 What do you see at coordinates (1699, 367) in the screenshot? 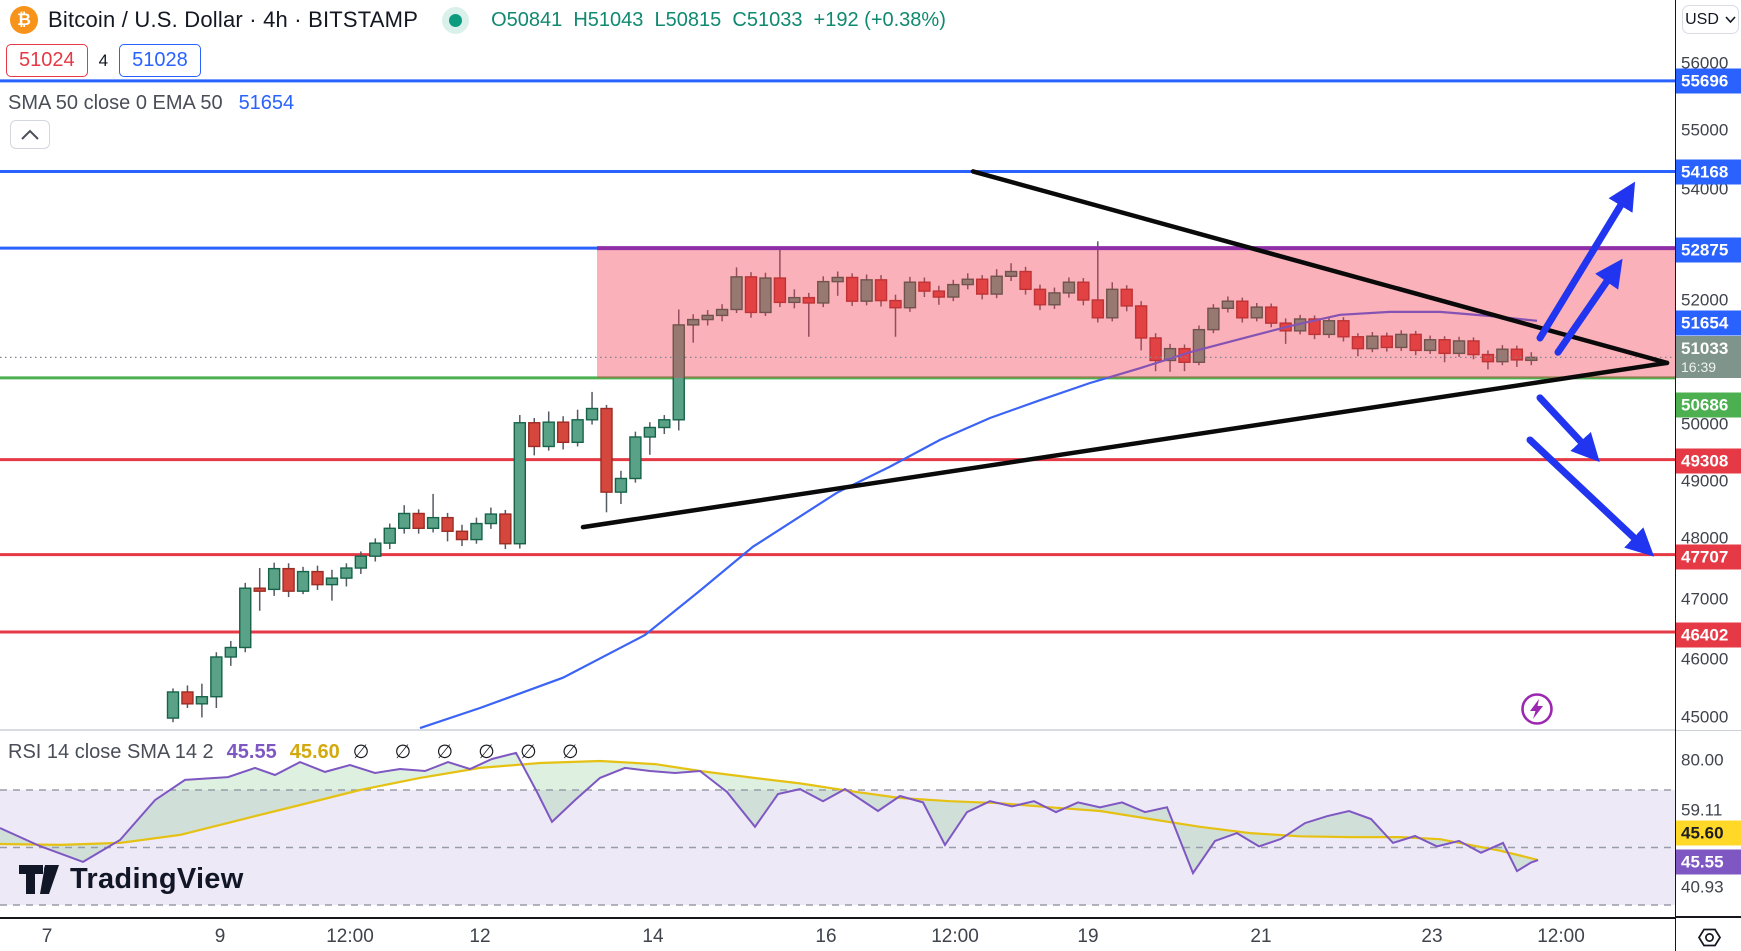
I see `bar-countdown: 16:39` at bounding box center [1699, 367].